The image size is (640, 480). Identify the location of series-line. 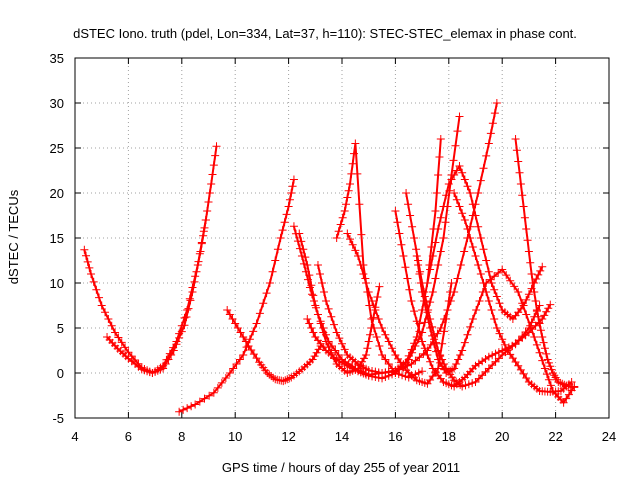
(236, 296).